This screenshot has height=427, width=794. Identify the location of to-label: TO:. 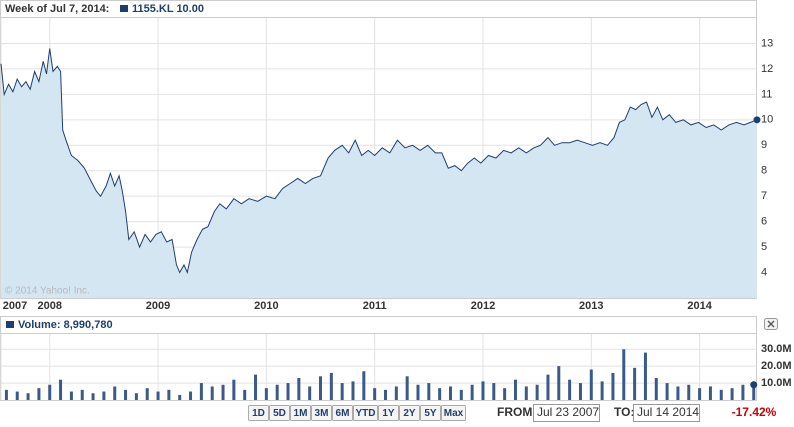
(624, 412).